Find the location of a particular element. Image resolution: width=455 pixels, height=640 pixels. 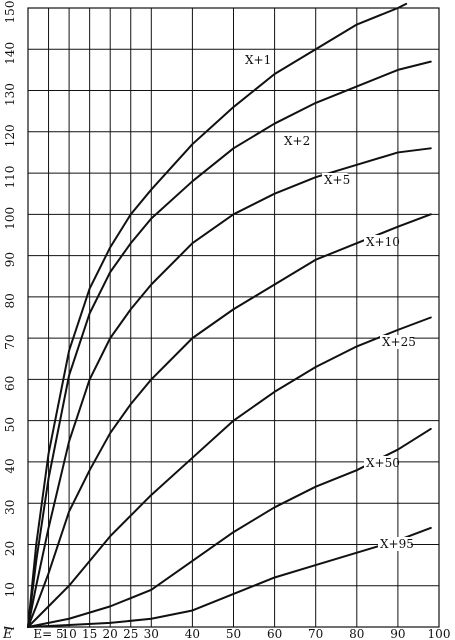

y-tick-label: 60 is located at coordinates (10, 383).